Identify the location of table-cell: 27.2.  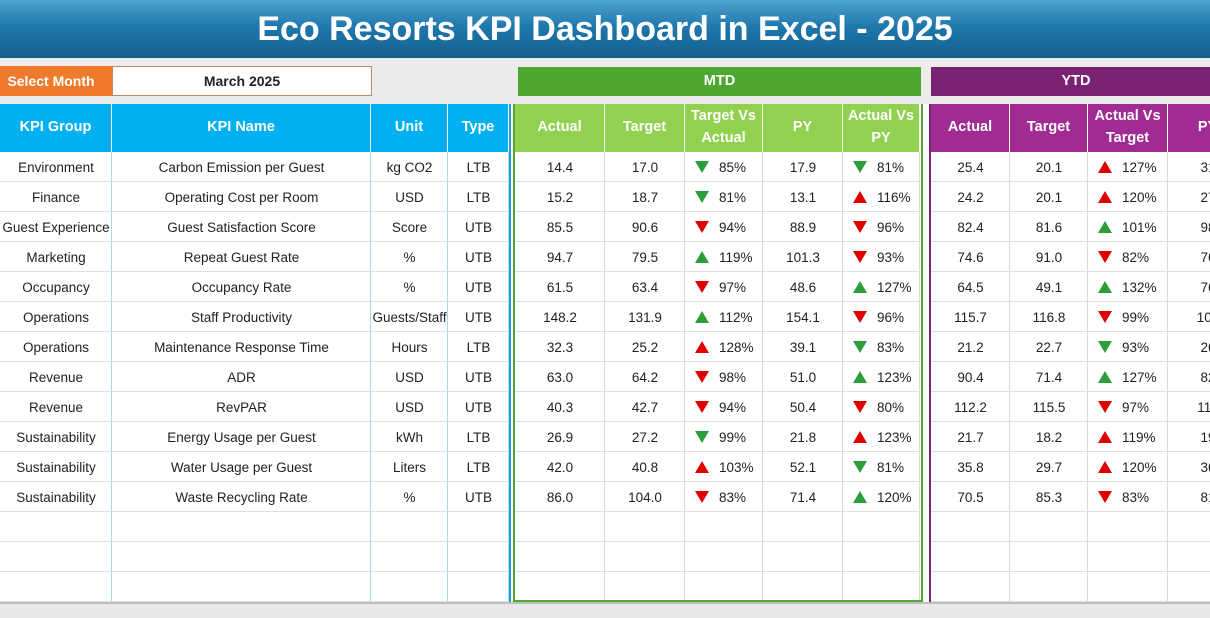
(645, 437).